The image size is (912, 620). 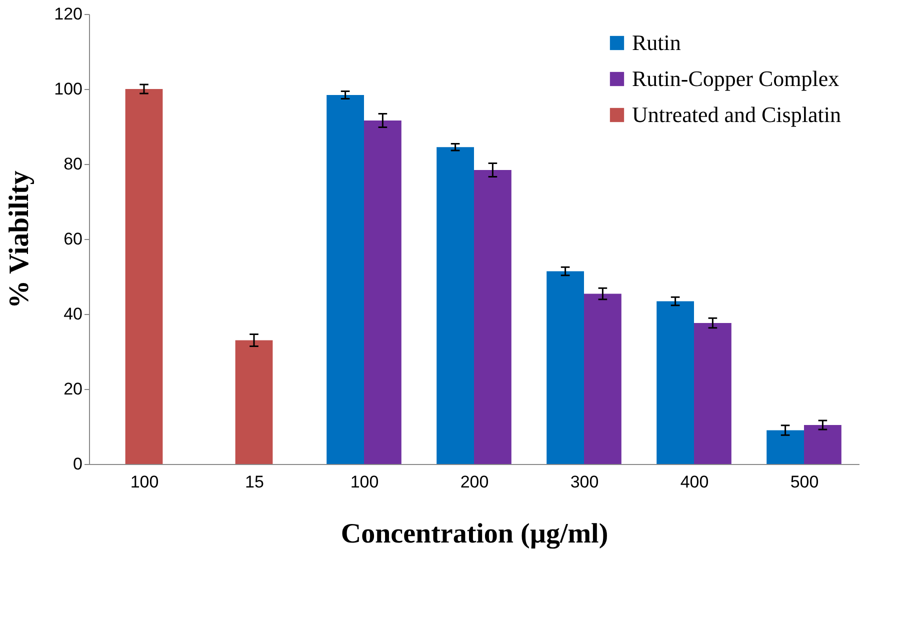 I want to click on y-tick-label: 20, so click(x=73, y=389).